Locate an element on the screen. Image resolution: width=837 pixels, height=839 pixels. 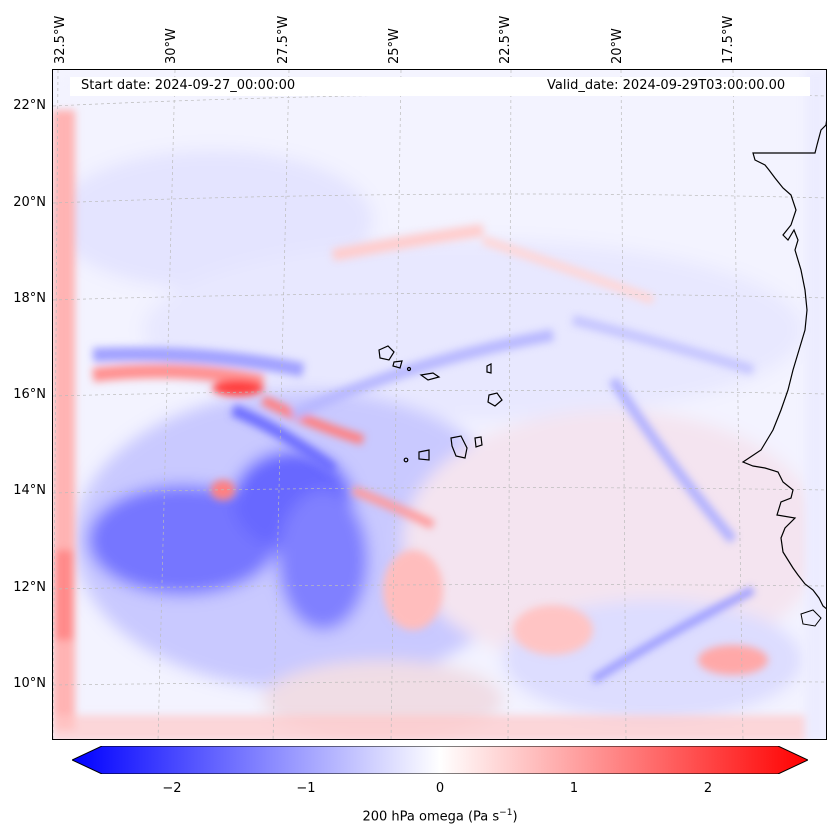
lon-label-30w: 30°W is located at coordinates (171, 46).